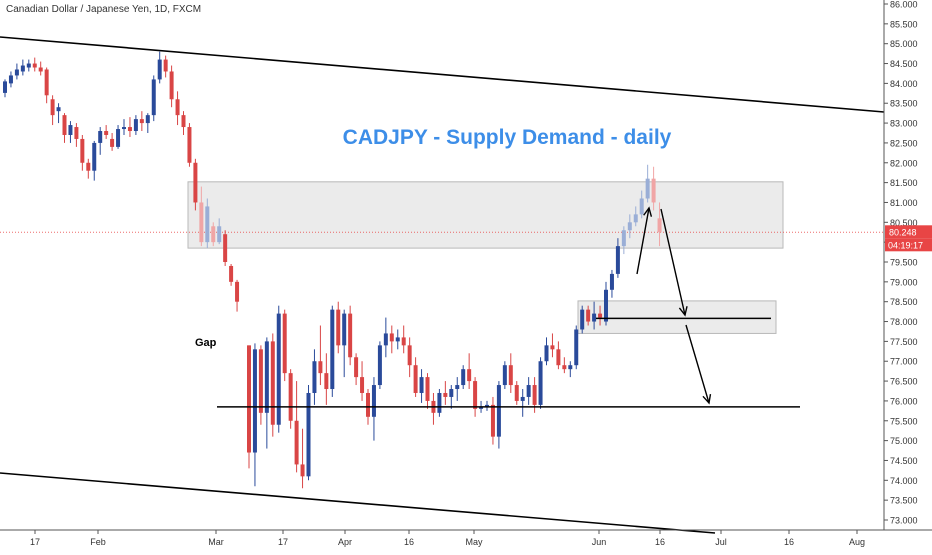 The width and height of the screenshot is (932, 555). What do you see at coordinates (485, 215) in the screenshot?
I see `supply-zone` at bounding box center [485, 215].